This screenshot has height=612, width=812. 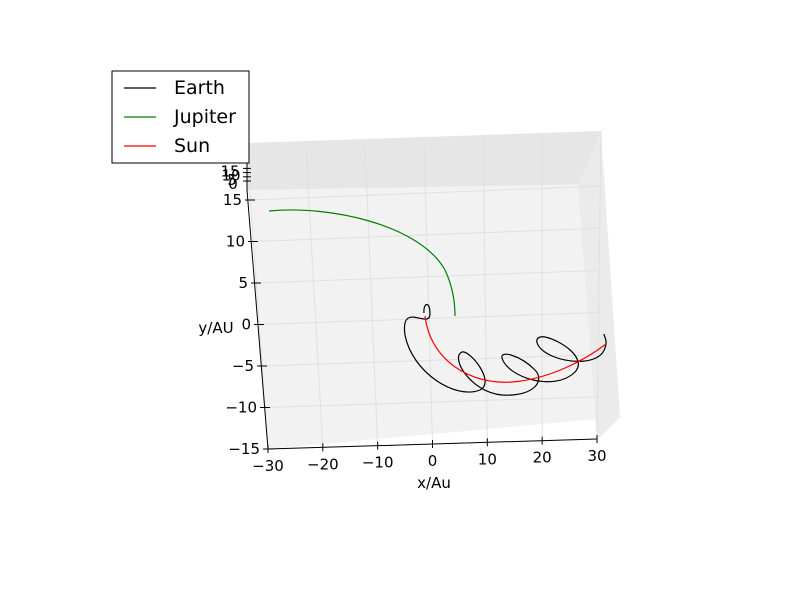 I want to click on z-tick-label: 0, so click(x=233, y=184).